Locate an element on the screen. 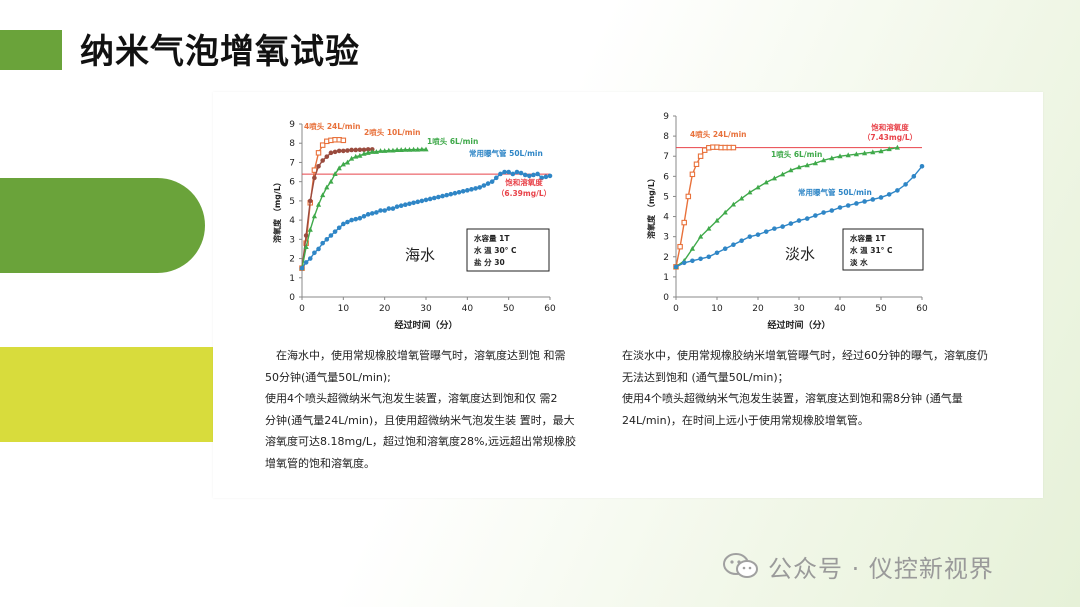  desc-line: 50分钟(通气量50L/min); is located at coordinates (328, 377).